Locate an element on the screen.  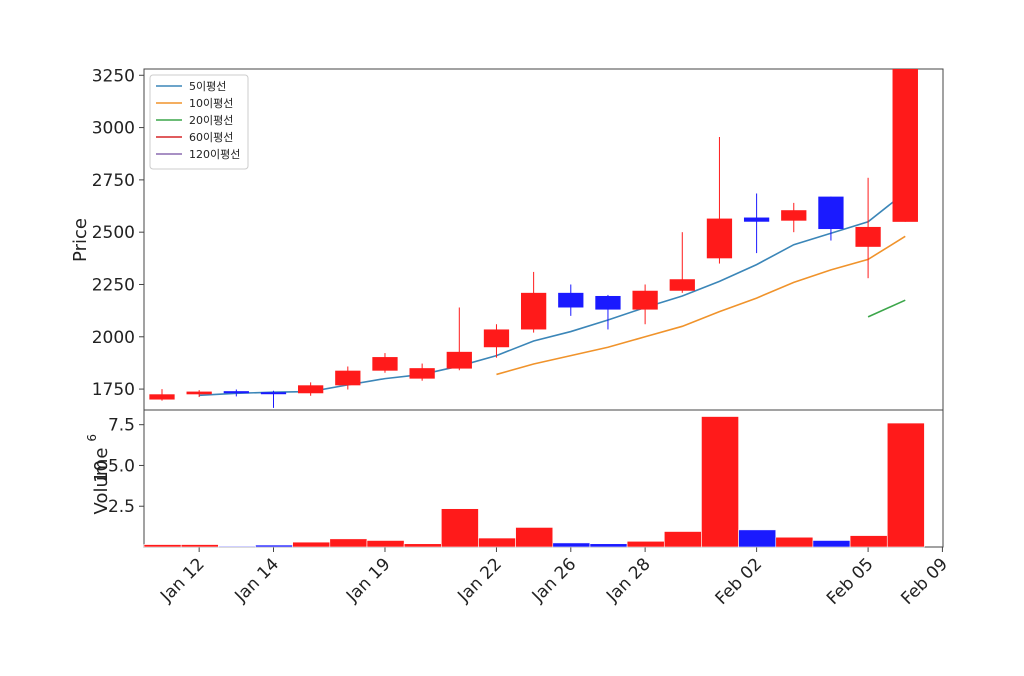
volume-exponent-base: 10 is located at coordinates (101, 471).